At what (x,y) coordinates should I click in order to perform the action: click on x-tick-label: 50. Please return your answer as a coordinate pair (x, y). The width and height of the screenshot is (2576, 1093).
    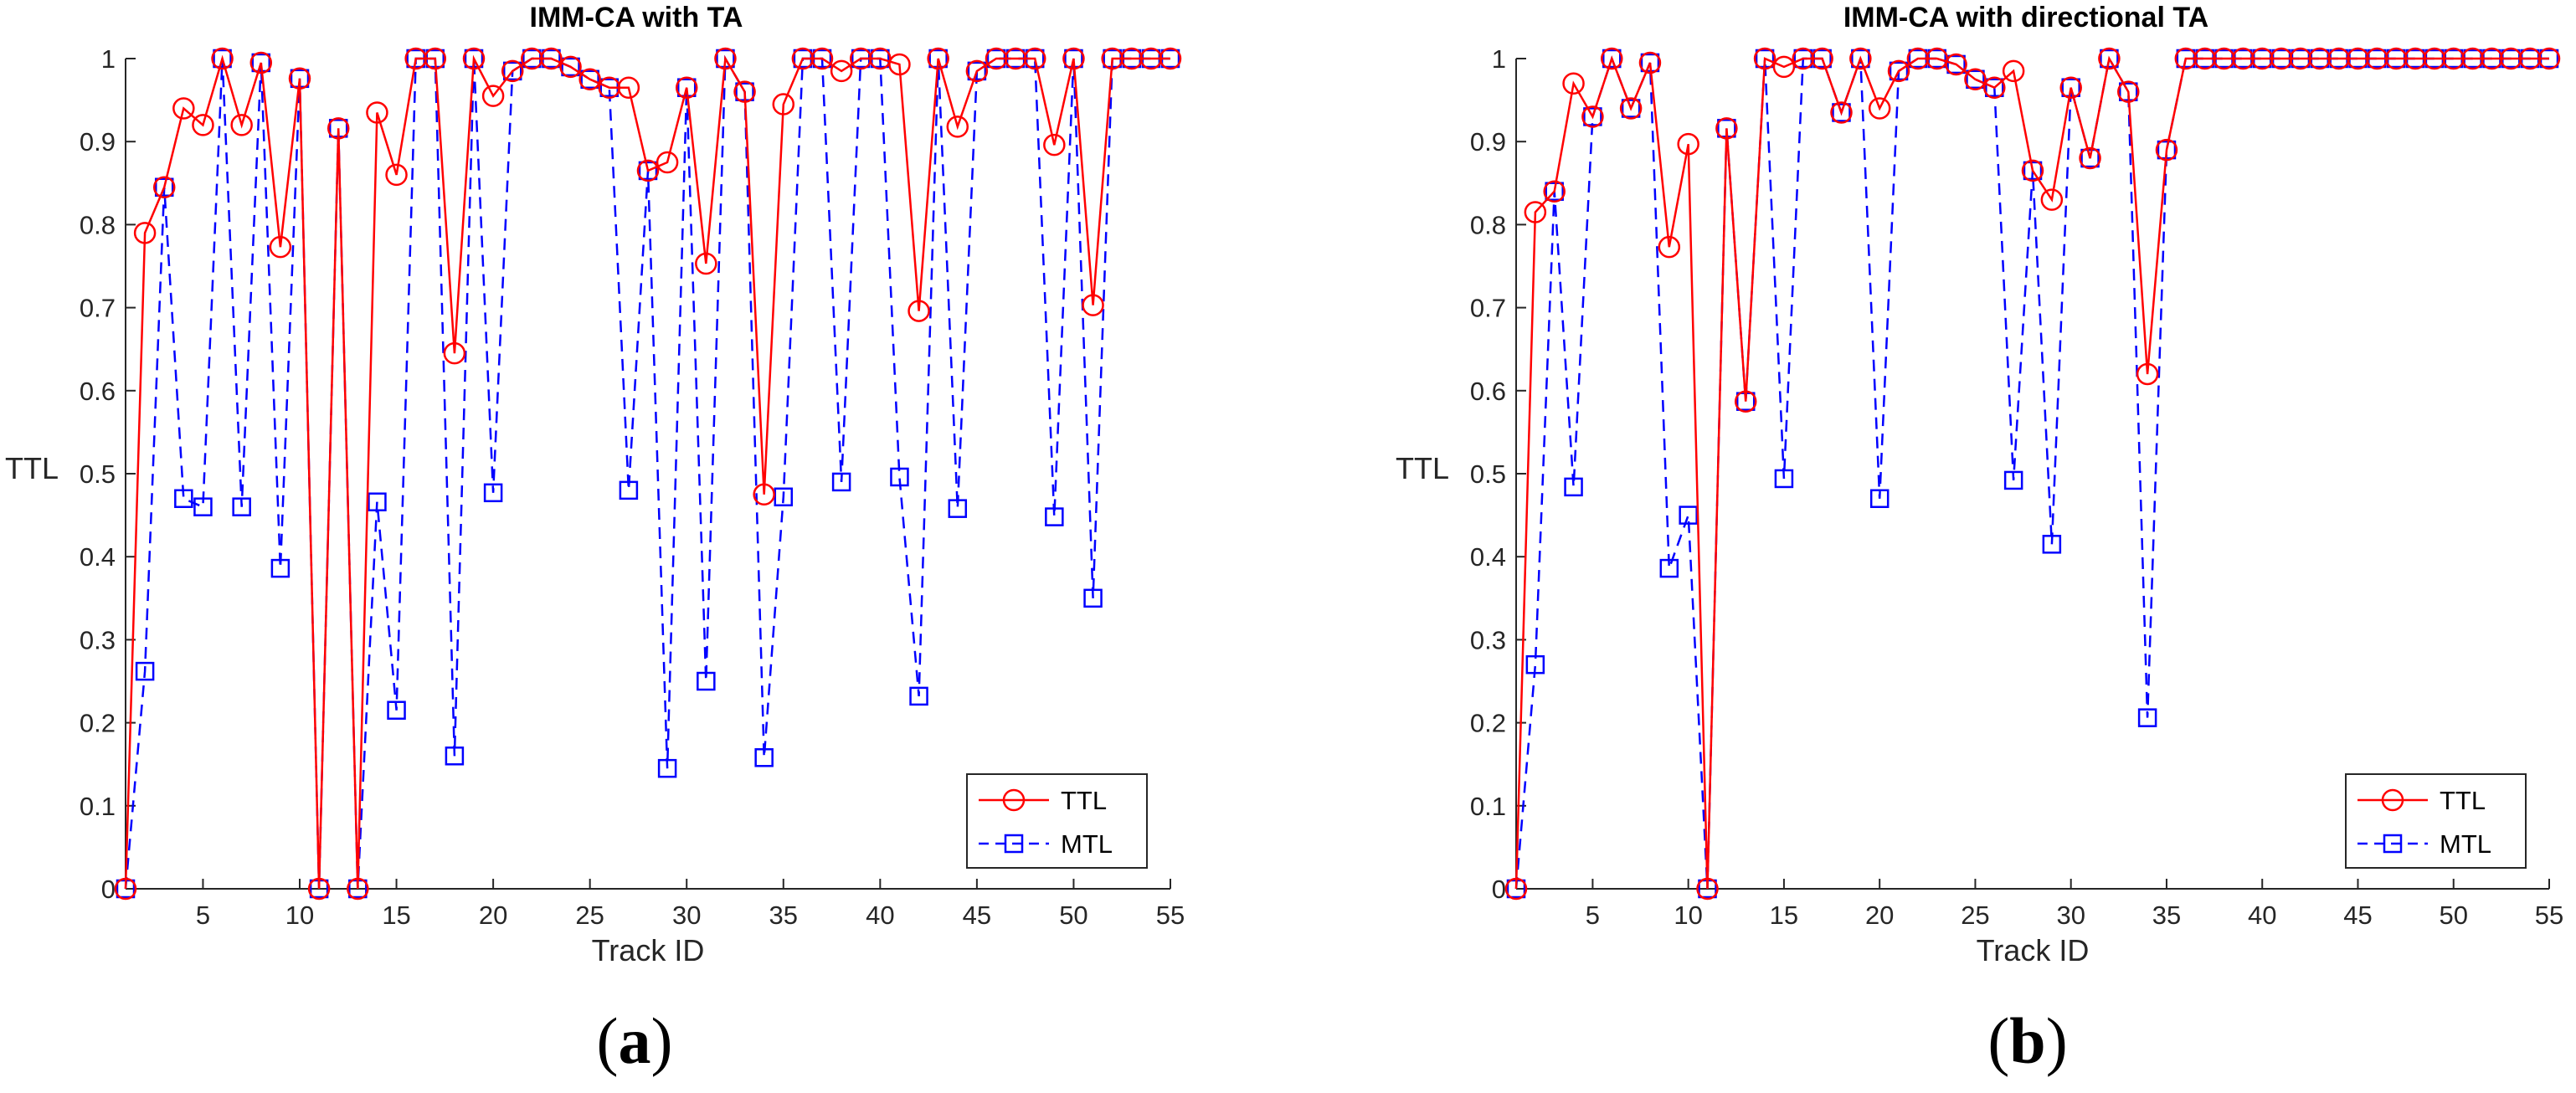
    Looking at the image, I should click on (2453, 915).